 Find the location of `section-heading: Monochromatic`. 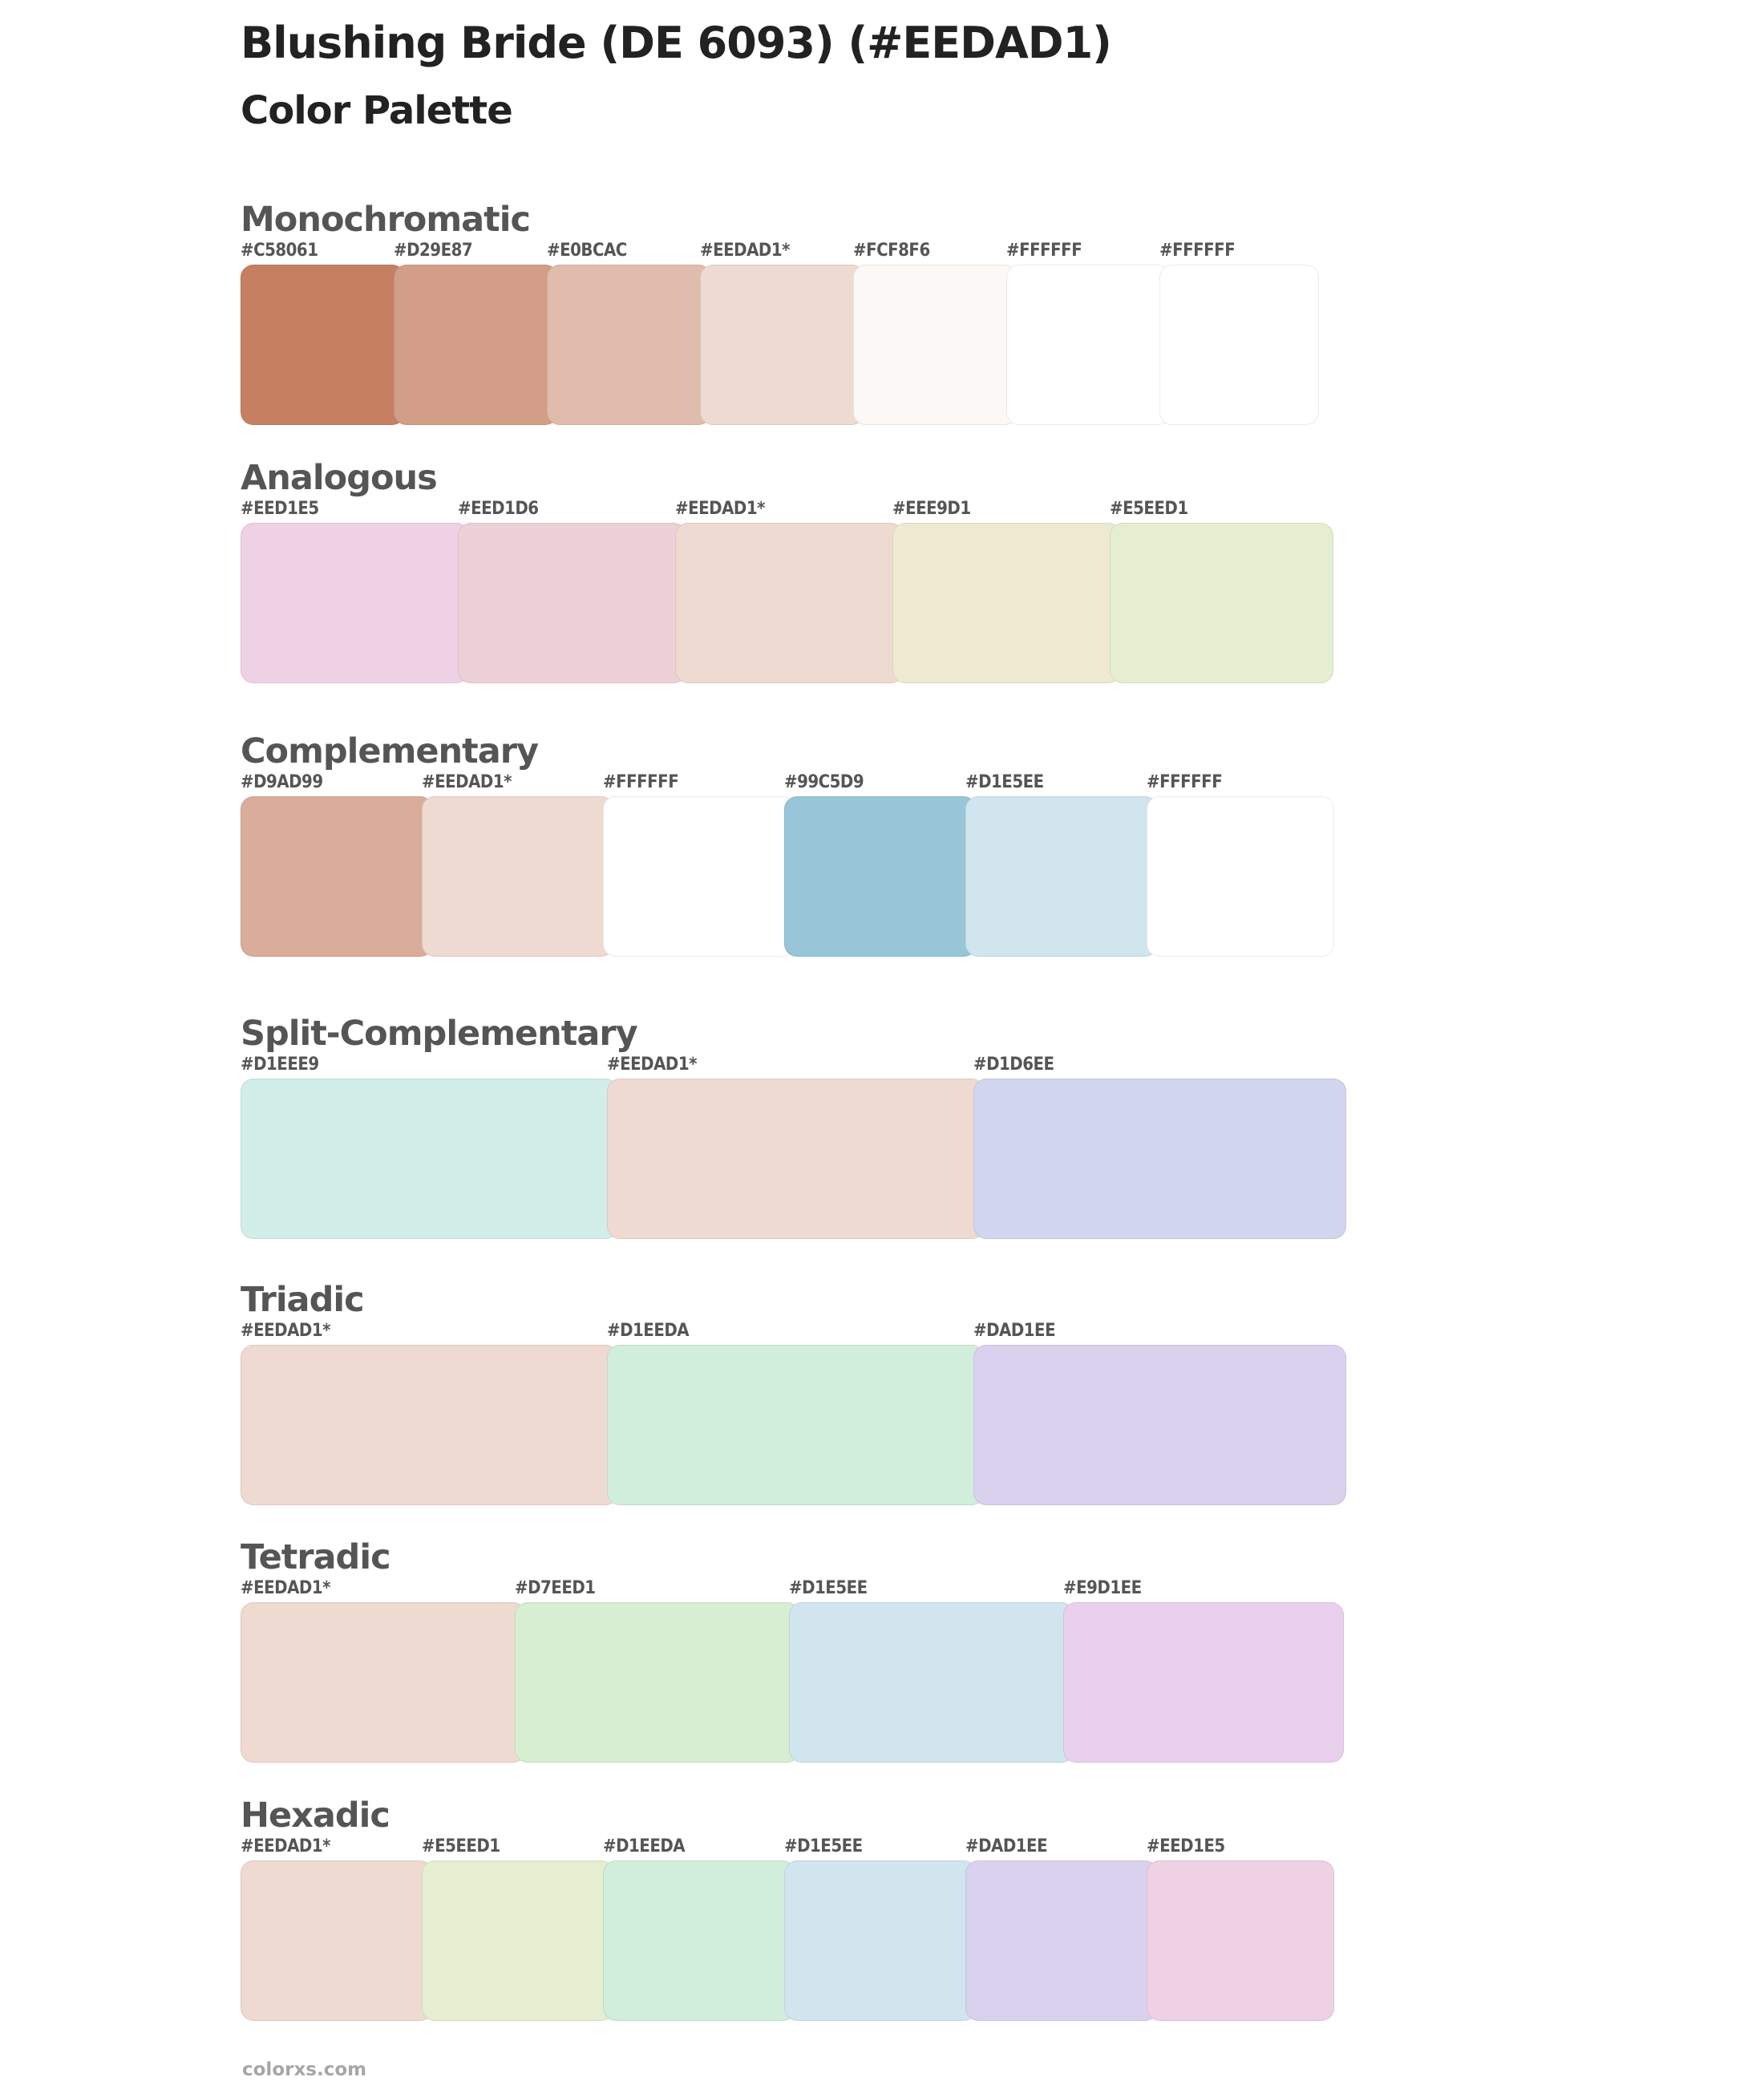

section-heading: Monochromatic is located at coordinates (386, 220).